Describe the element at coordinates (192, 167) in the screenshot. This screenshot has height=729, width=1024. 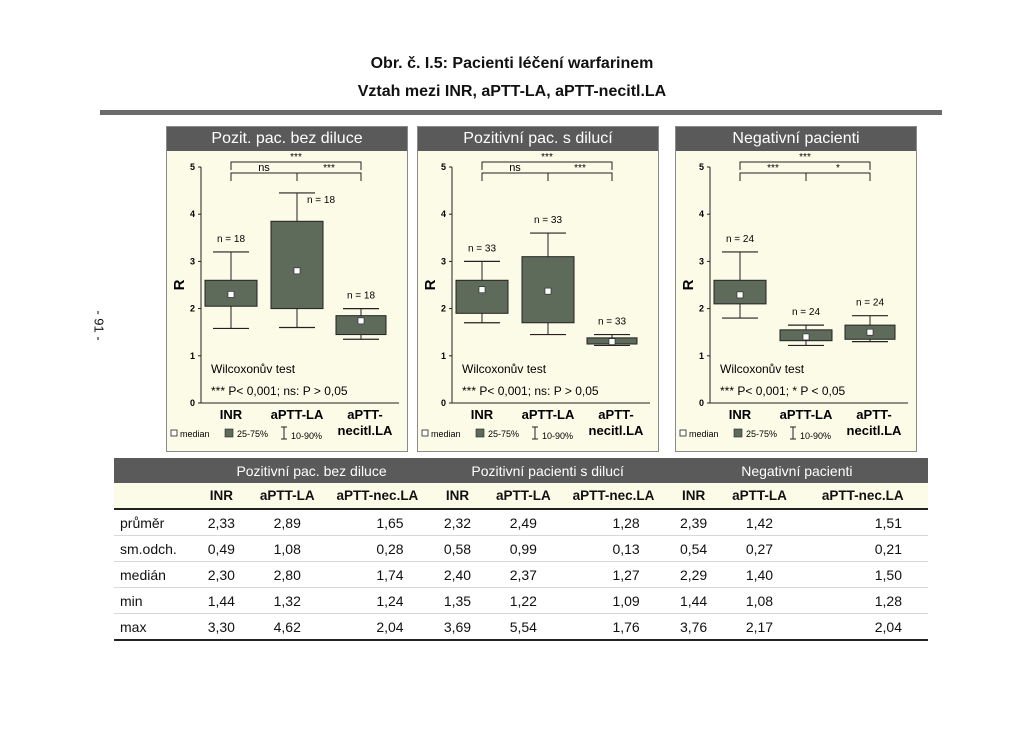
I see `y-tick-label: 5` at that location.